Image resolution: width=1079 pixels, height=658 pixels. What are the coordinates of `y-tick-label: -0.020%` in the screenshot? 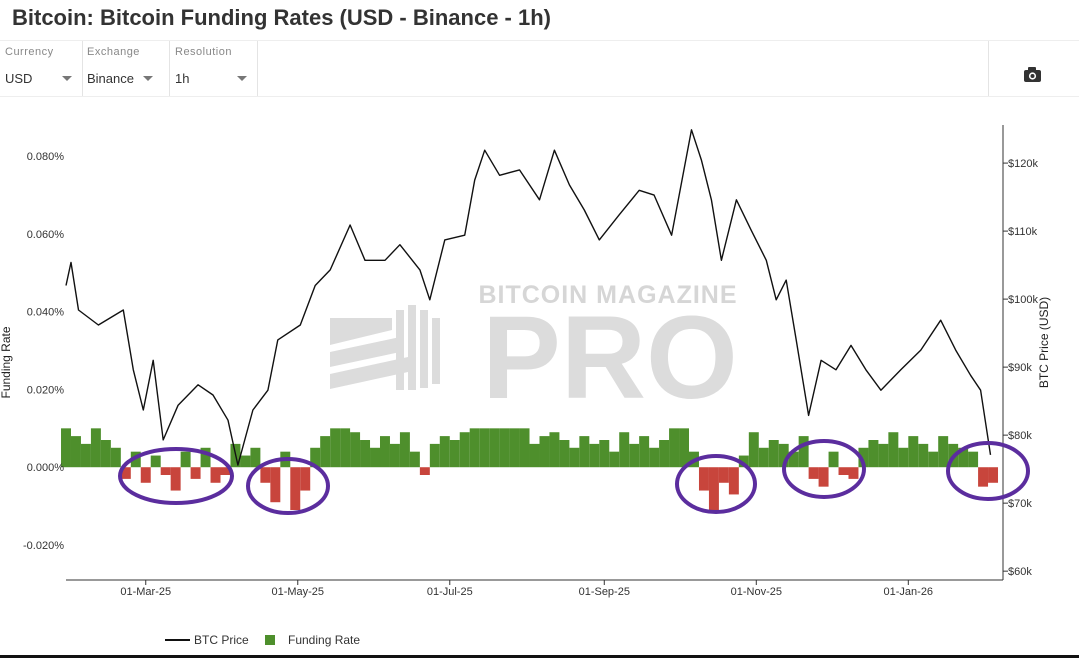 It's located at (43, 546).